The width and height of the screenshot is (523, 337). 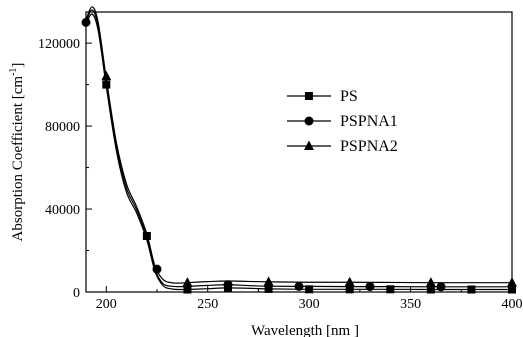 What do you see at coordinates (76, 293) in the screenshot?
I see `y-tick-label: 0` at bounding box center [76, 293].